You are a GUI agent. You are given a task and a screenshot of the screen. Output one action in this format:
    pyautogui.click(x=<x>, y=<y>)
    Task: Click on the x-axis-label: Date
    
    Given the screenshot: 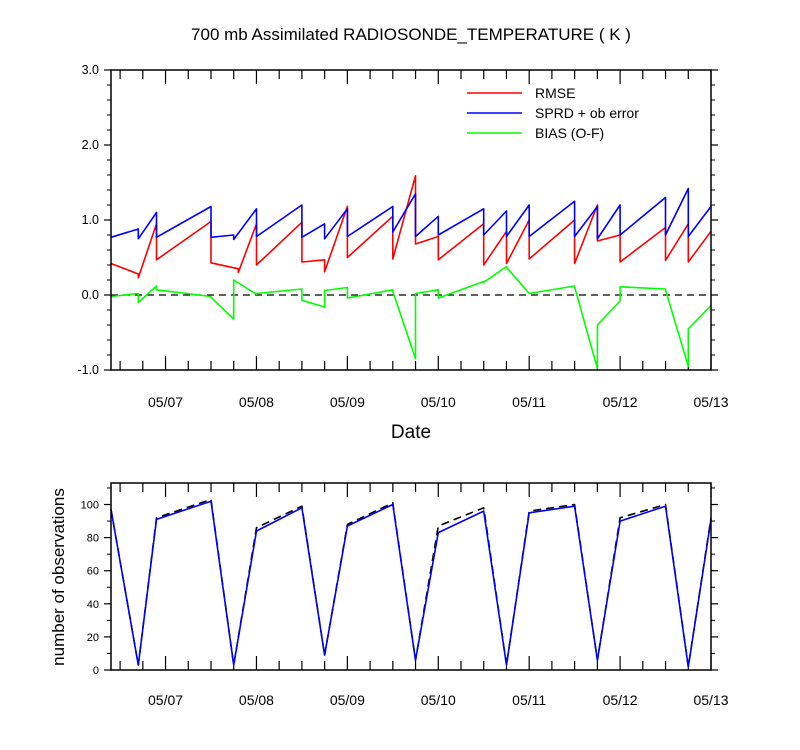 What is the action you would take?
    pyautogui.click(x=411, y=432)
    